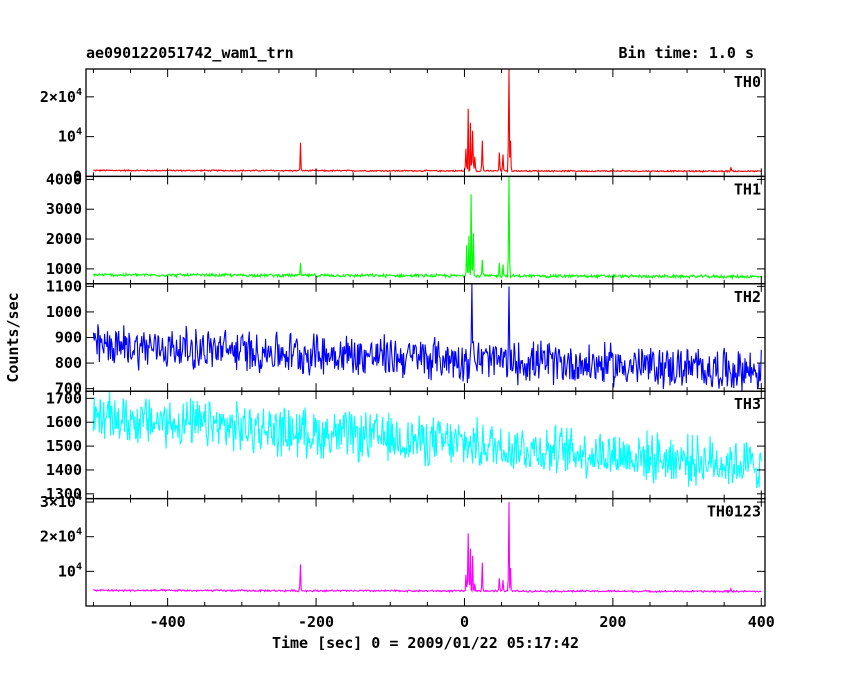 This screenshot has width=850, height=680. Describe the element at coordinates (747, 189) in the screenshot. I see `panel-label: TH1` at that location.